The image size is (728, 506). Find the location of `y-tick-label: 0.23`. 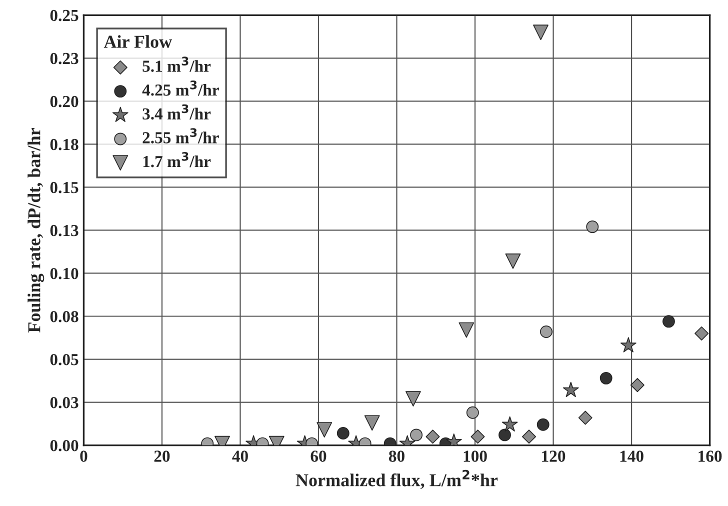

y-tick-label: 0.23 is located at coordinates (64, 58).